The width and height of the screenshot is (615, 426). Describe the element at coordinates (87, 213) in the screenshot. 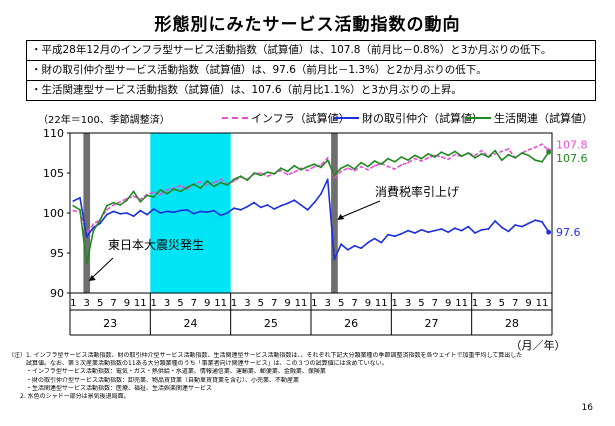

I see `event-bar` at that location.